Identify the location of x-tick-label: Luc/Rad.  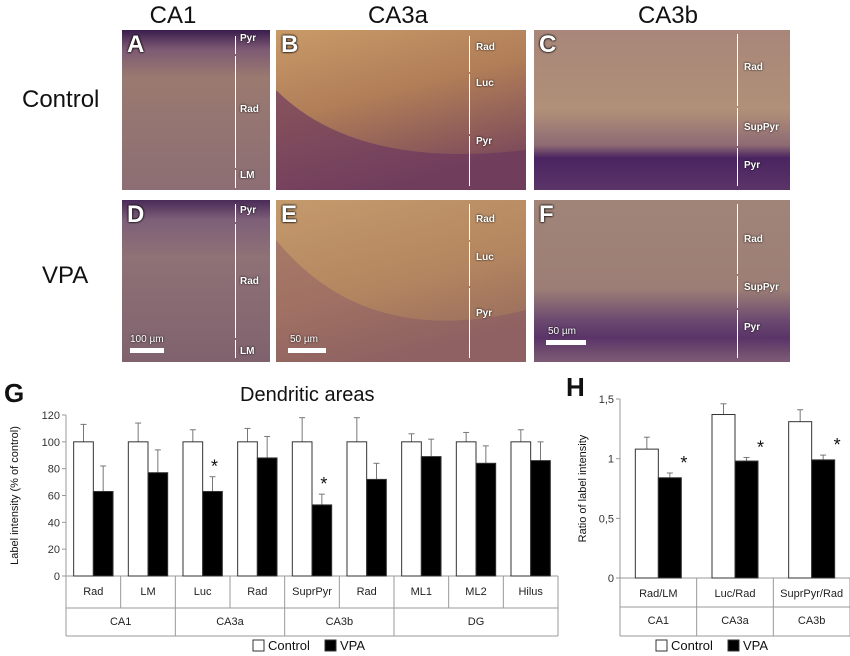
(735, 594).